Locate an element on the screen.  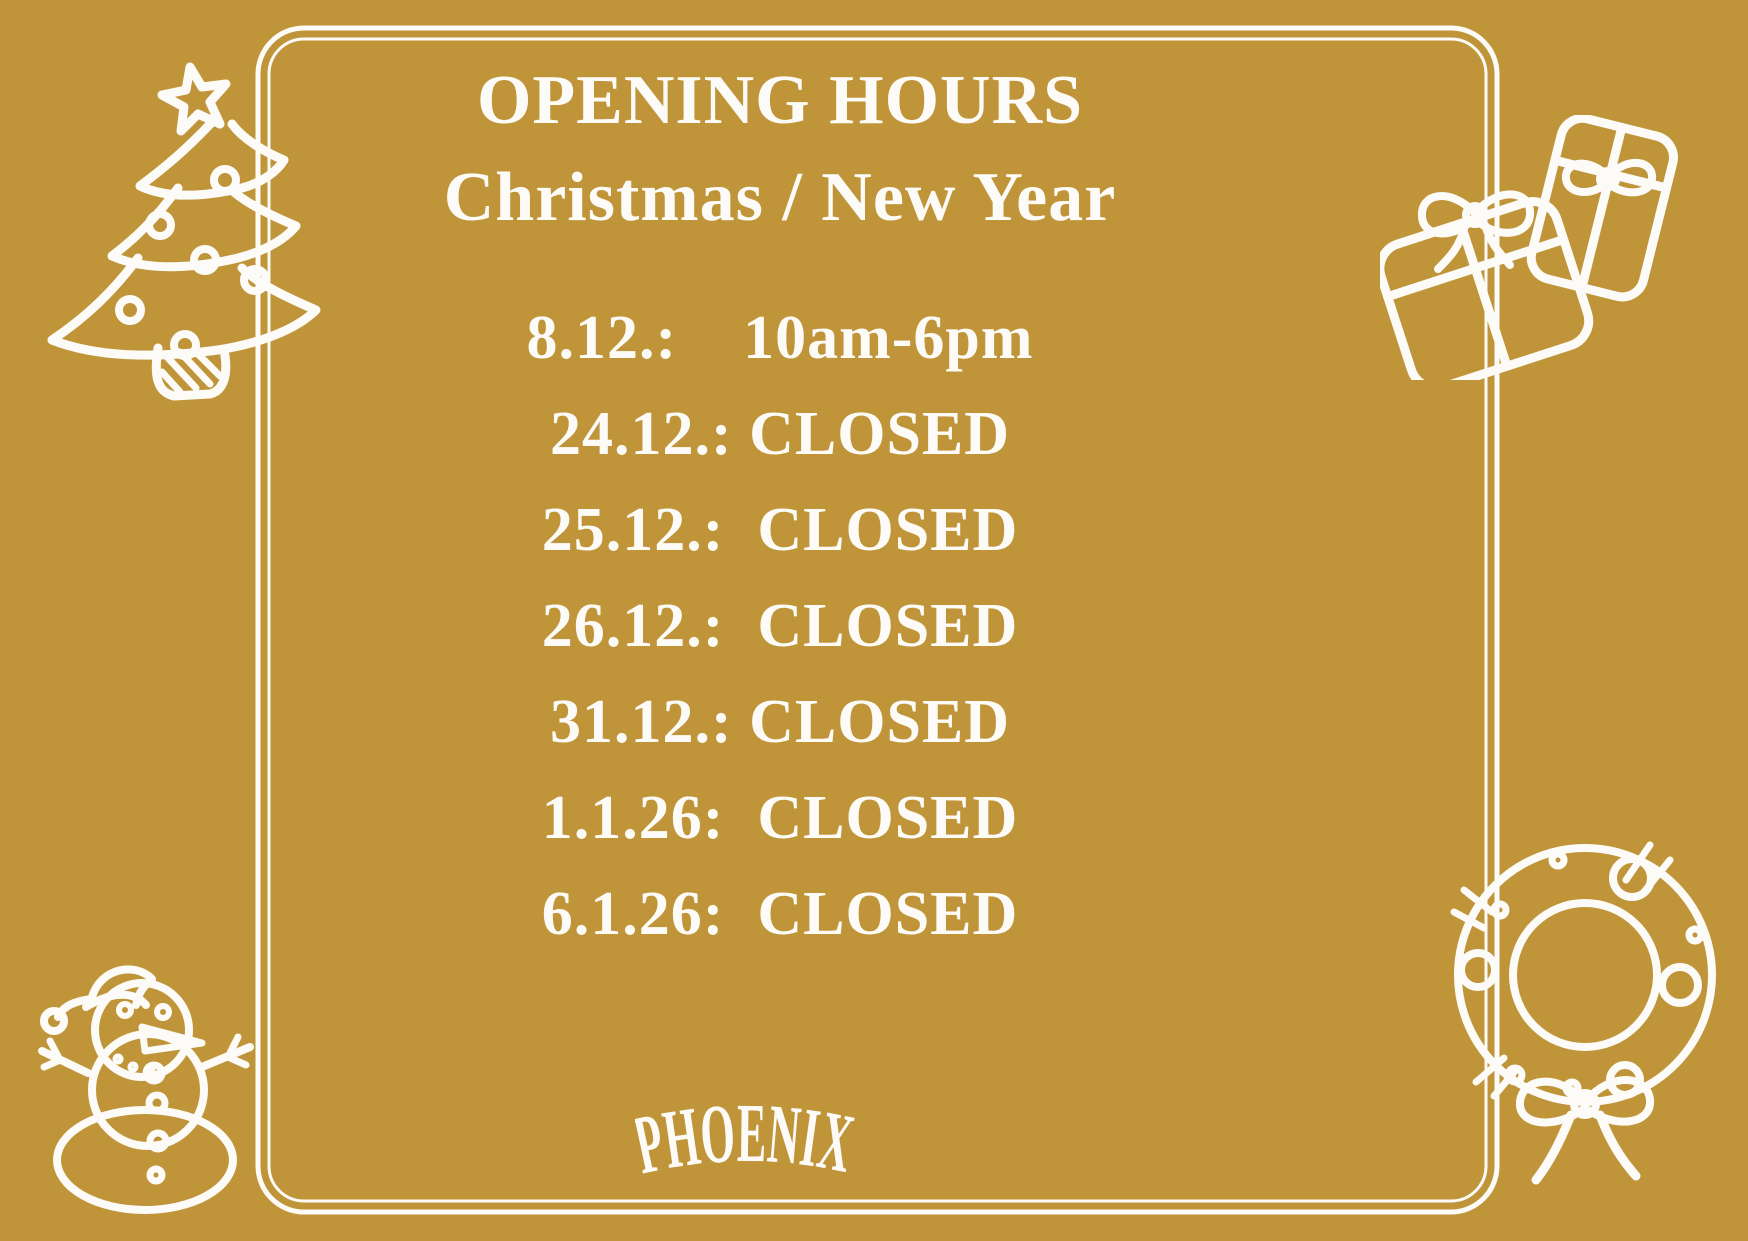
christmas-tree-icon is located at coordinates (184, 231).